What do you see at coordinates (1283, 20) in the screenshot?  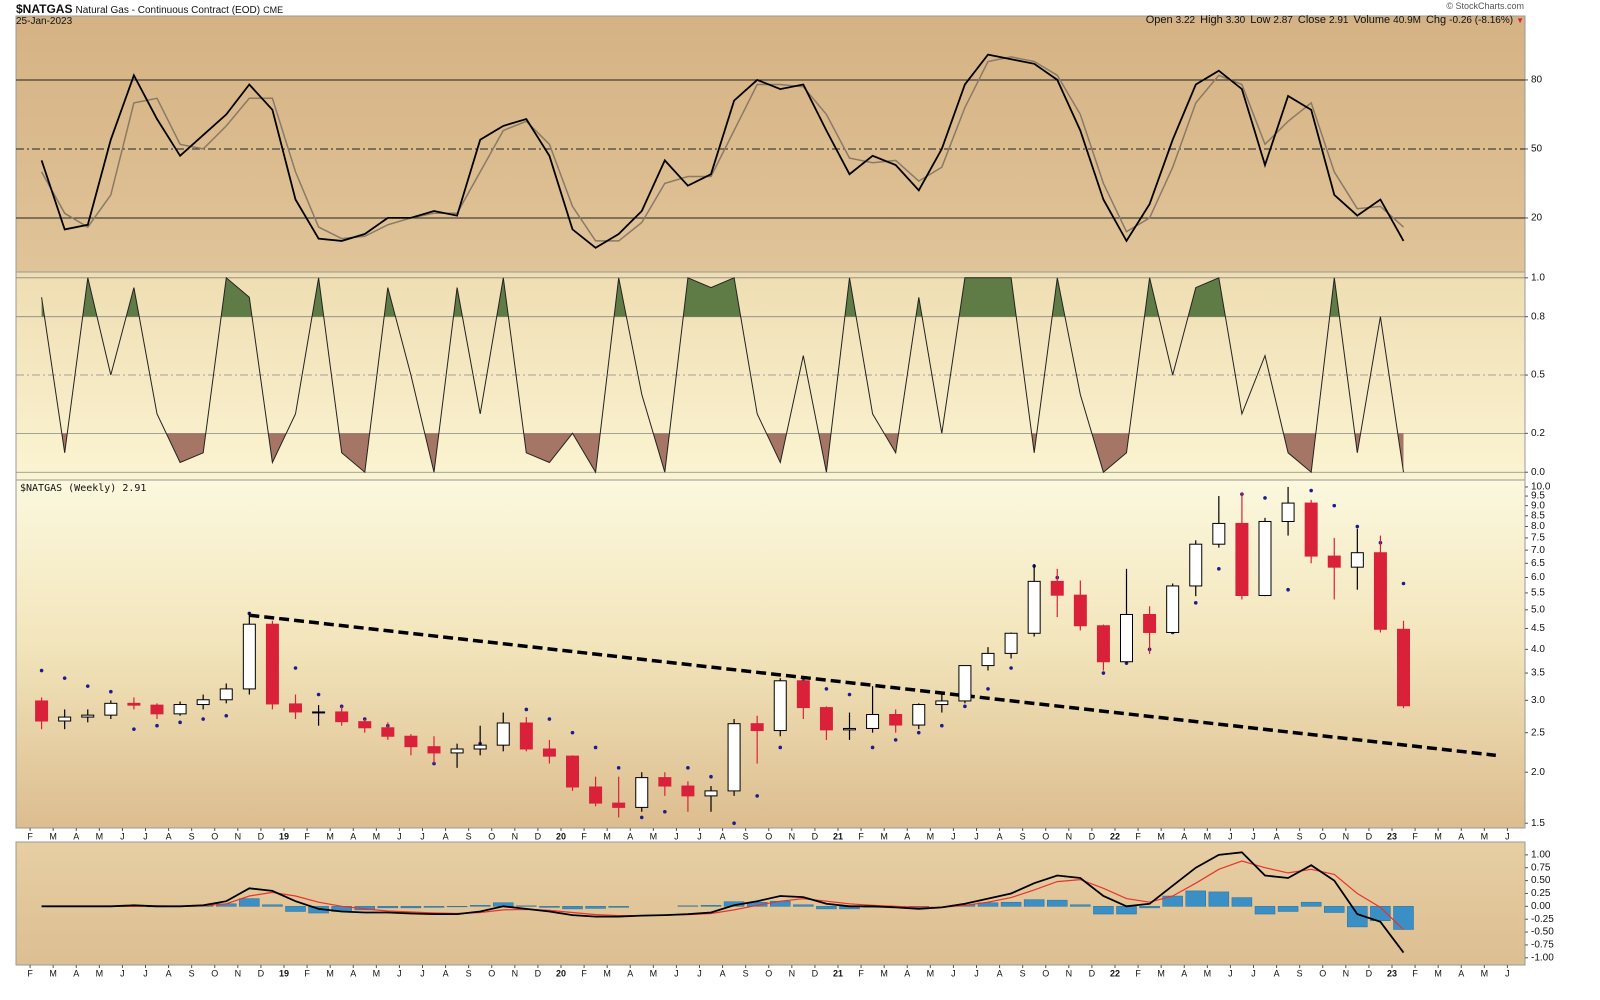 I see `quote-value: 2.87` at bounding box center [1283, 20].